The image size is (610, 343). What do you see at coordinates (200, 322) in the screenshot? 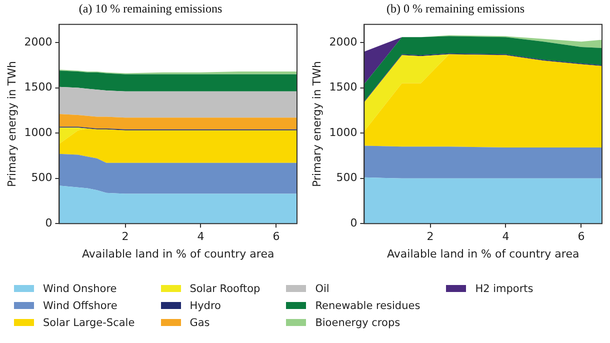
I see `legend-label: Gas` at bounding box center [200, 322].